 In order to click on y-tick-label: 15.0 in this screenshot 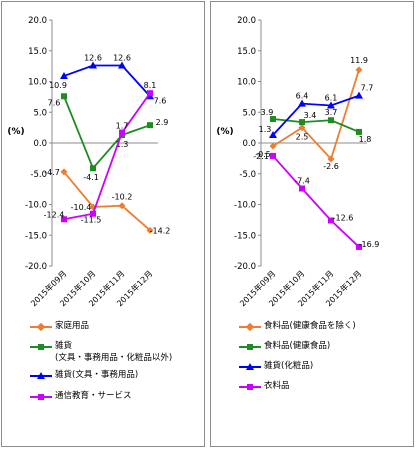, I will do `click(37, 52)`.